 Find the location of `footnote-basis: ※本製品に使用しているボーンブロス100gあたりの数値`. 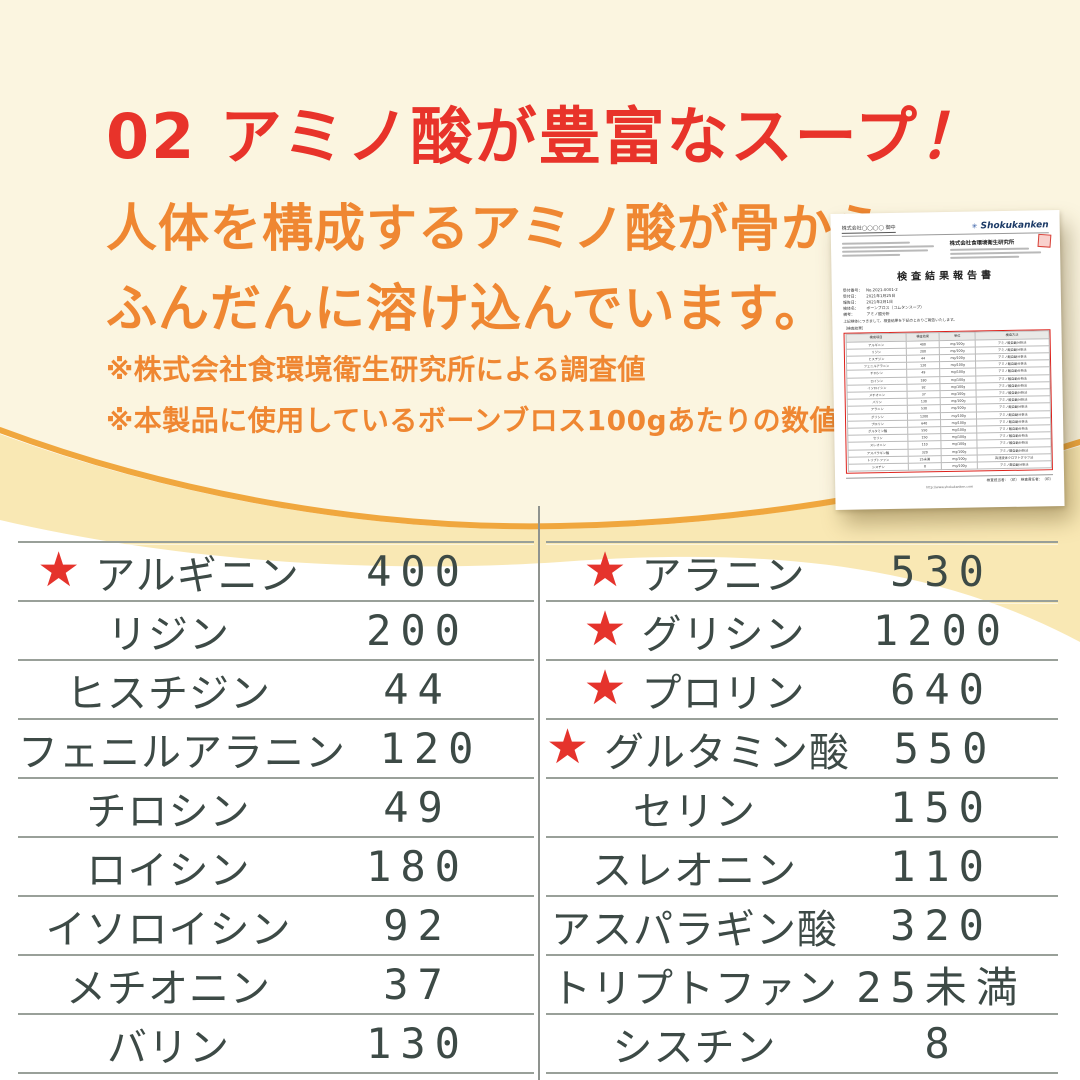

footnote-basis: ※本製品に使用しているボーンブロス100gあたりの数値 is located at coordinates (472, 420).